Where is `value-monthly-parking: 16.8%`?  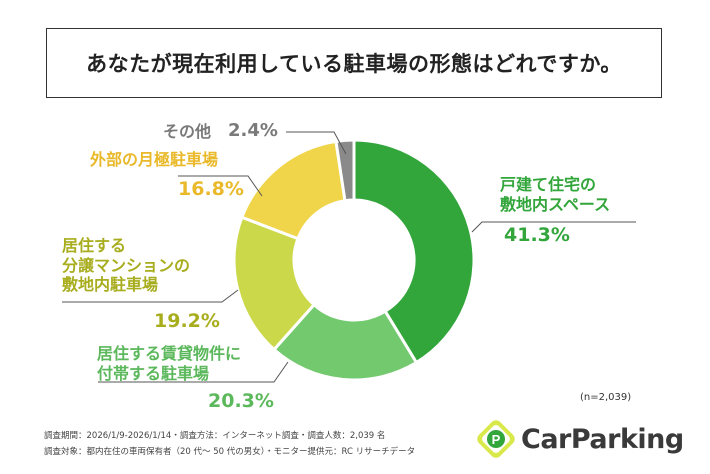
value-monthly-parking: 16.8% is located at coordinates (211, 189).